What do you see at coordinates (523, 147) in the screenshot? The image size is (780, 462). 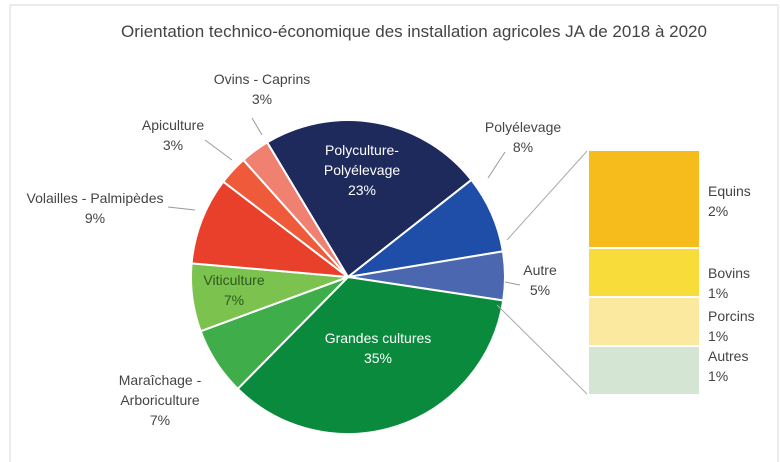 I see `value-label: 8%` at bounding box center [523, 147].